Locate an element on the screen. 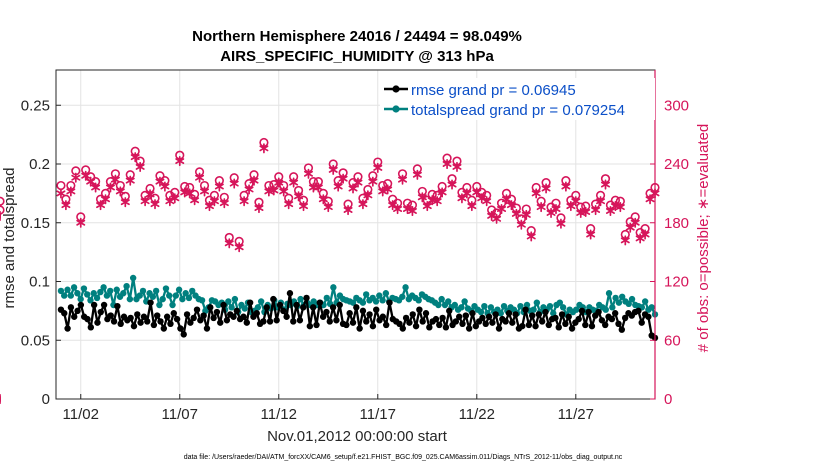 The width and height of the screenshot is (830, 470). y-left-tick-label: 0.15 is located at coordinates (35, 223).